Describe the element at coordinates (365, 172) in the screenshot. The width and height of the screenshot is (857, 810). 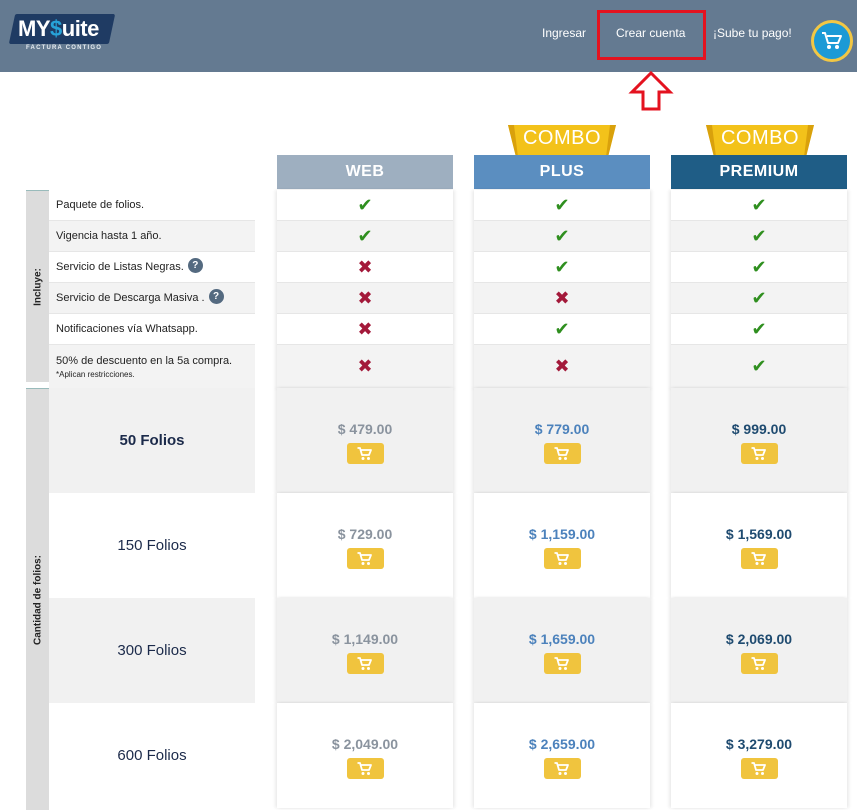
I see `plan-header-web: WEB` at that location.